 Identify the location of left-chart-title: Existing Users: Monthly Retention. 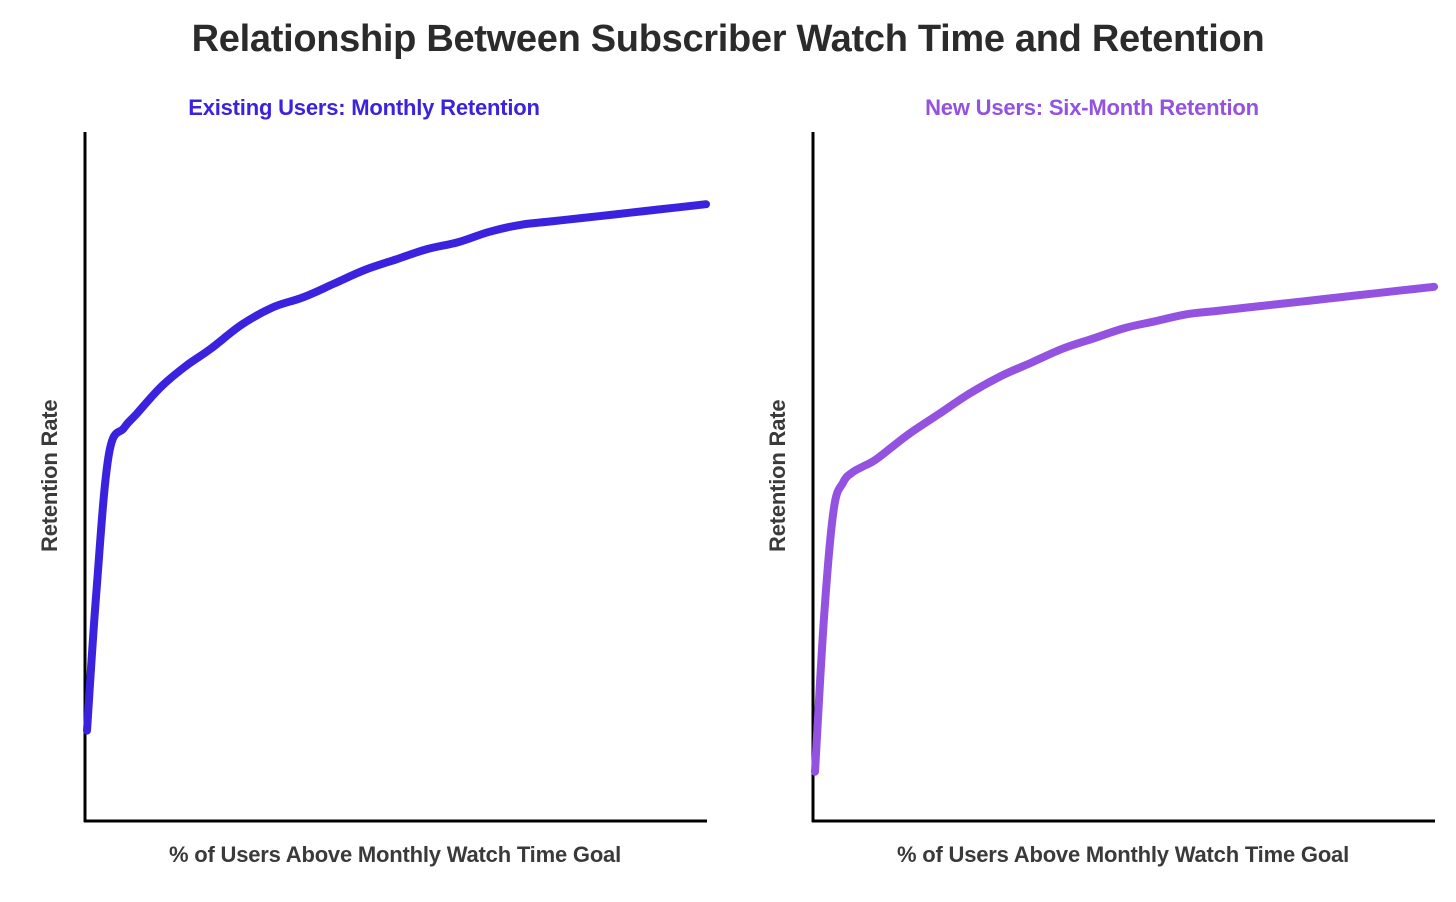
(364, 107).